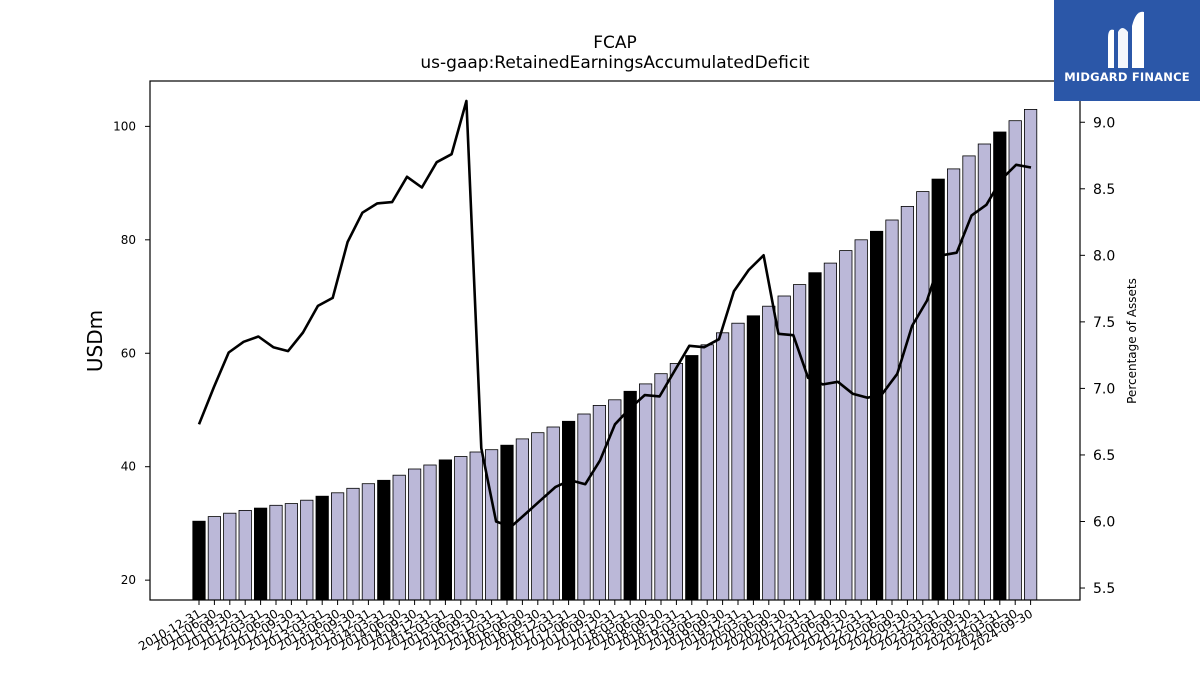  Describe the element at coordinates (128, 467) in the screenshot. I see `y-tick-label: 40` at that location.